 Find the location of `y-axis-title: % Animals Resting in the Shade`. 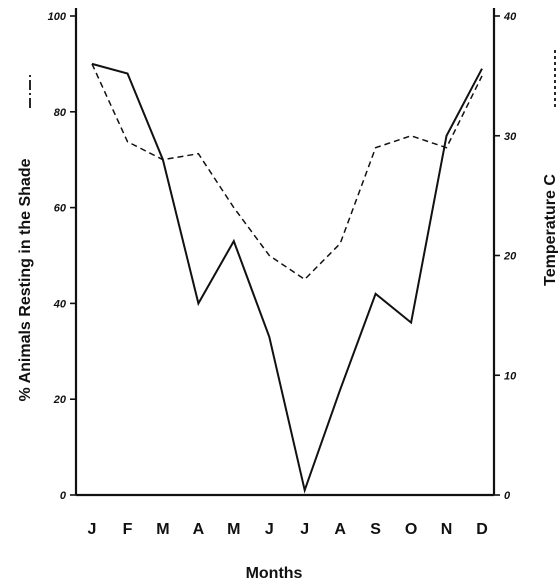

y-axis-title: % Animals Resting in the Shade is located at coordinates (25, 279).